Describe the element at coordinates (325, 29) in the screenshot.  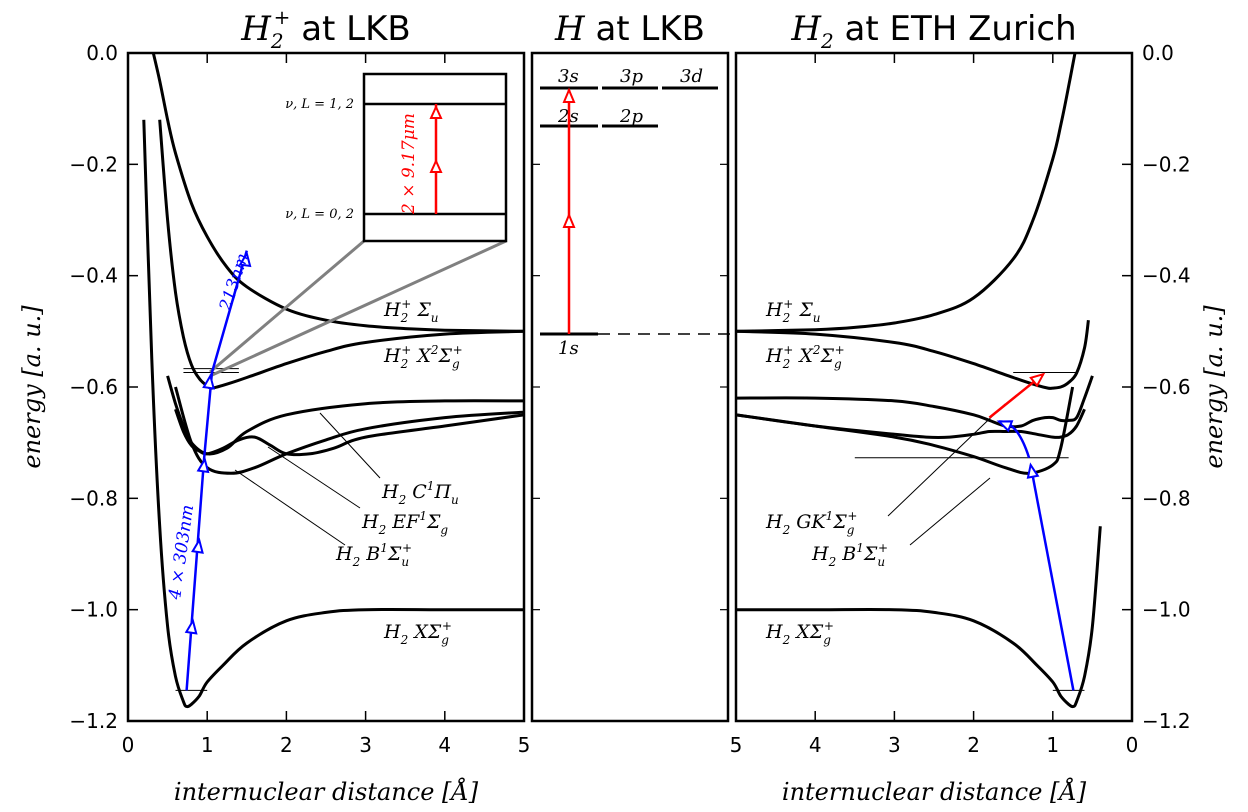
I see `title-left: H2+ at LKB` at that location.